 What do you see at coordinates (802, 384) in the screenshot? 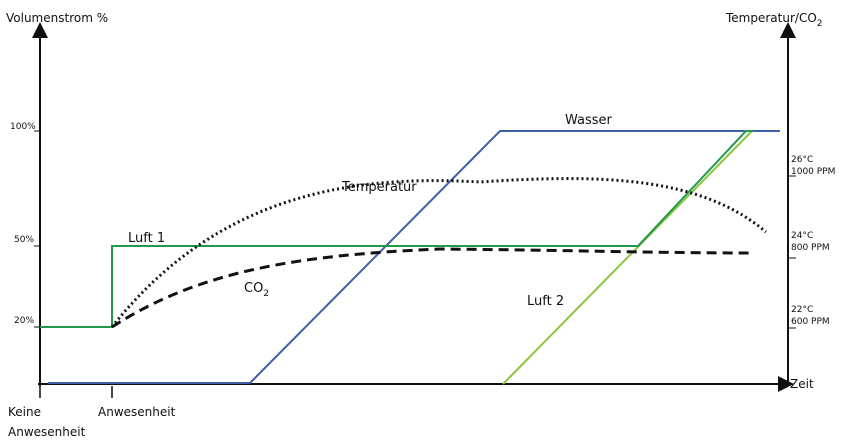
I see `x-axis-title: Zeit` at bounding box center [802, 384].